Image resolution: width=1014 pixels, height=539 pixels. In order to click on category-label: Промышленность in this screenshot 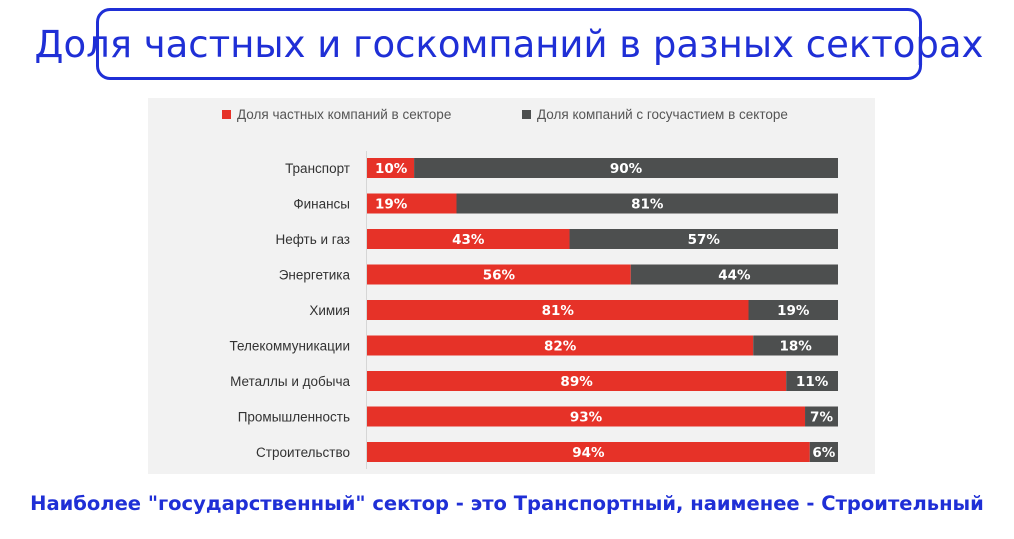, I will do `click(294, 417)`.